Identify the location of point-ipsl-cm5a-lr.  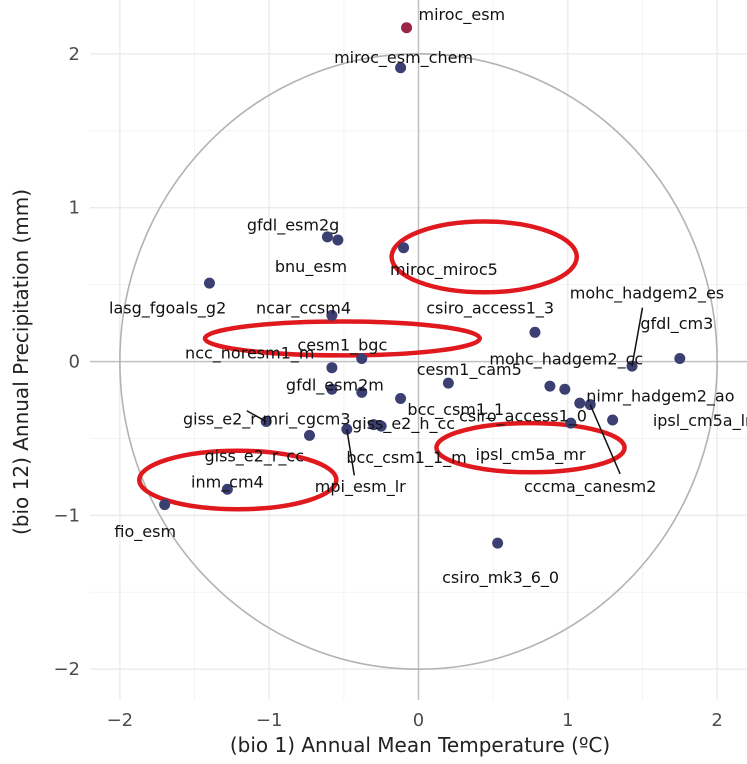
(613, 420).